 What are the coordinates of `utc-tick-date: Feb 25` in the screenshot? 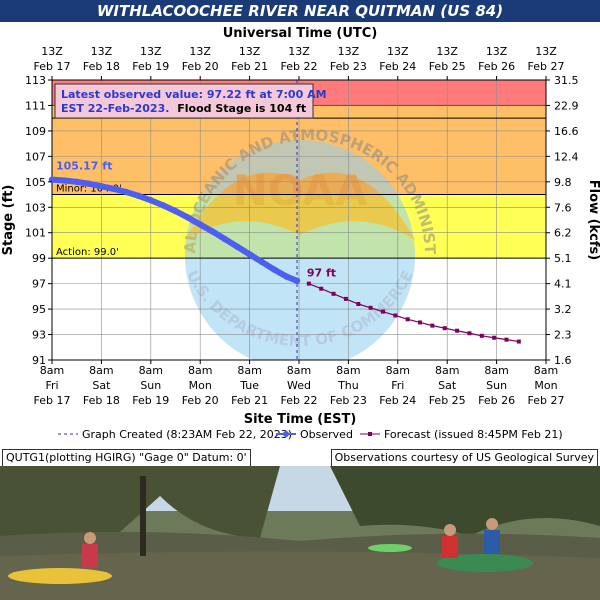 It's located at (447, 66).